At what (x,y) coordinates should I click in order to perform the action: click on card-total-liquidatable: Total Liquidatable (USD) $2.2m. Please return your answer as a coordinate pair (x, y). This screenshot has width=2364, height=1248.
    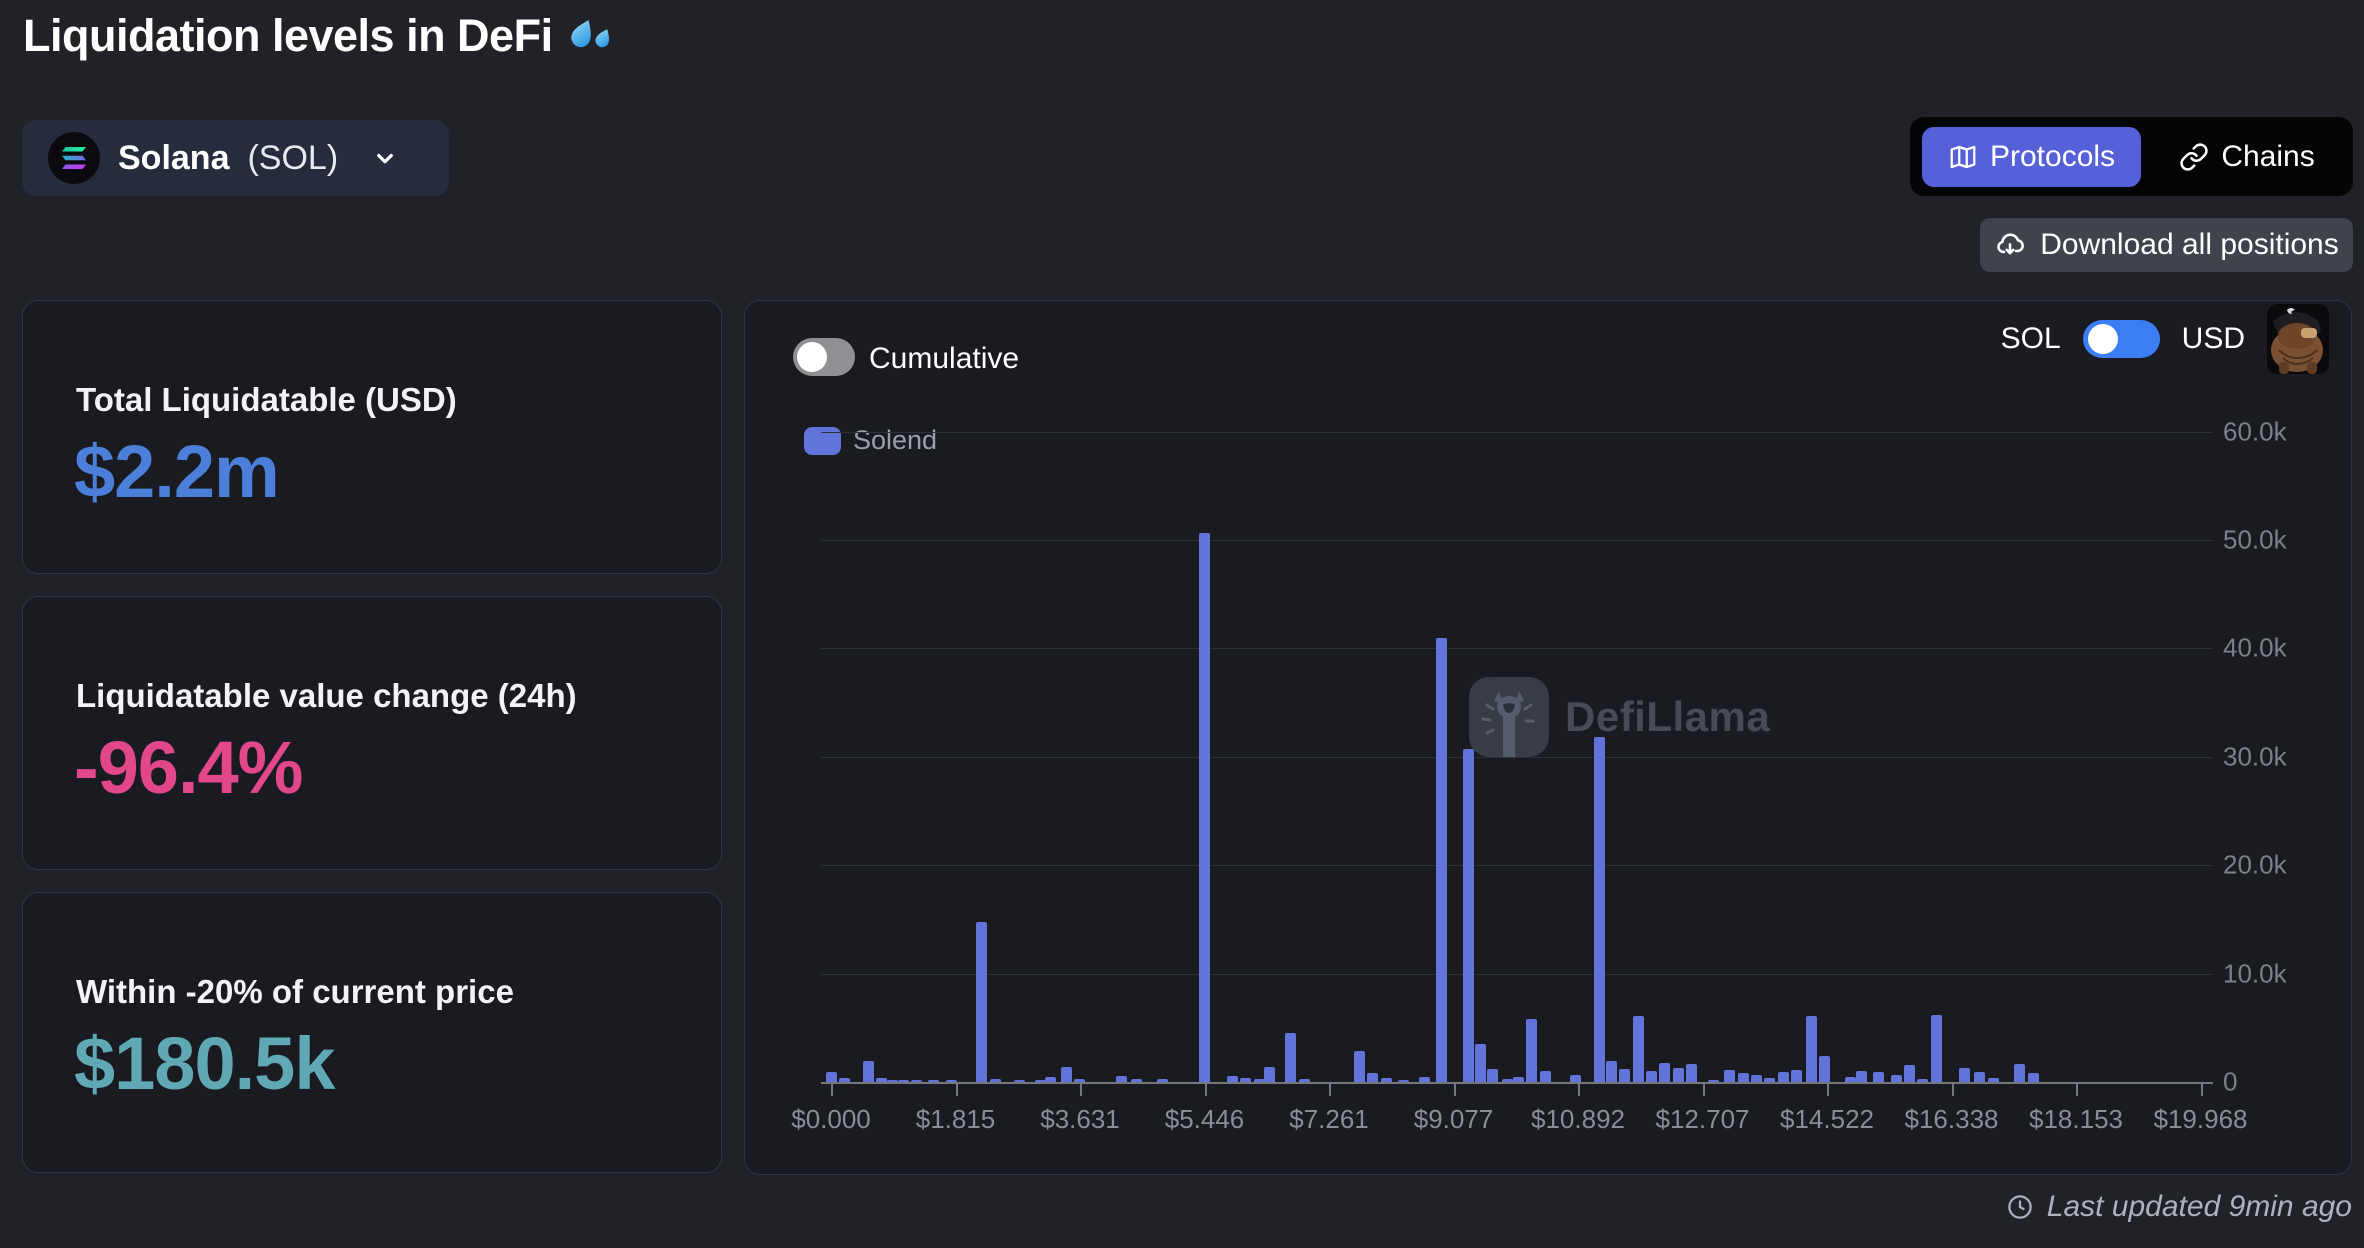
    Looking at the image, I should click on (372, 437).